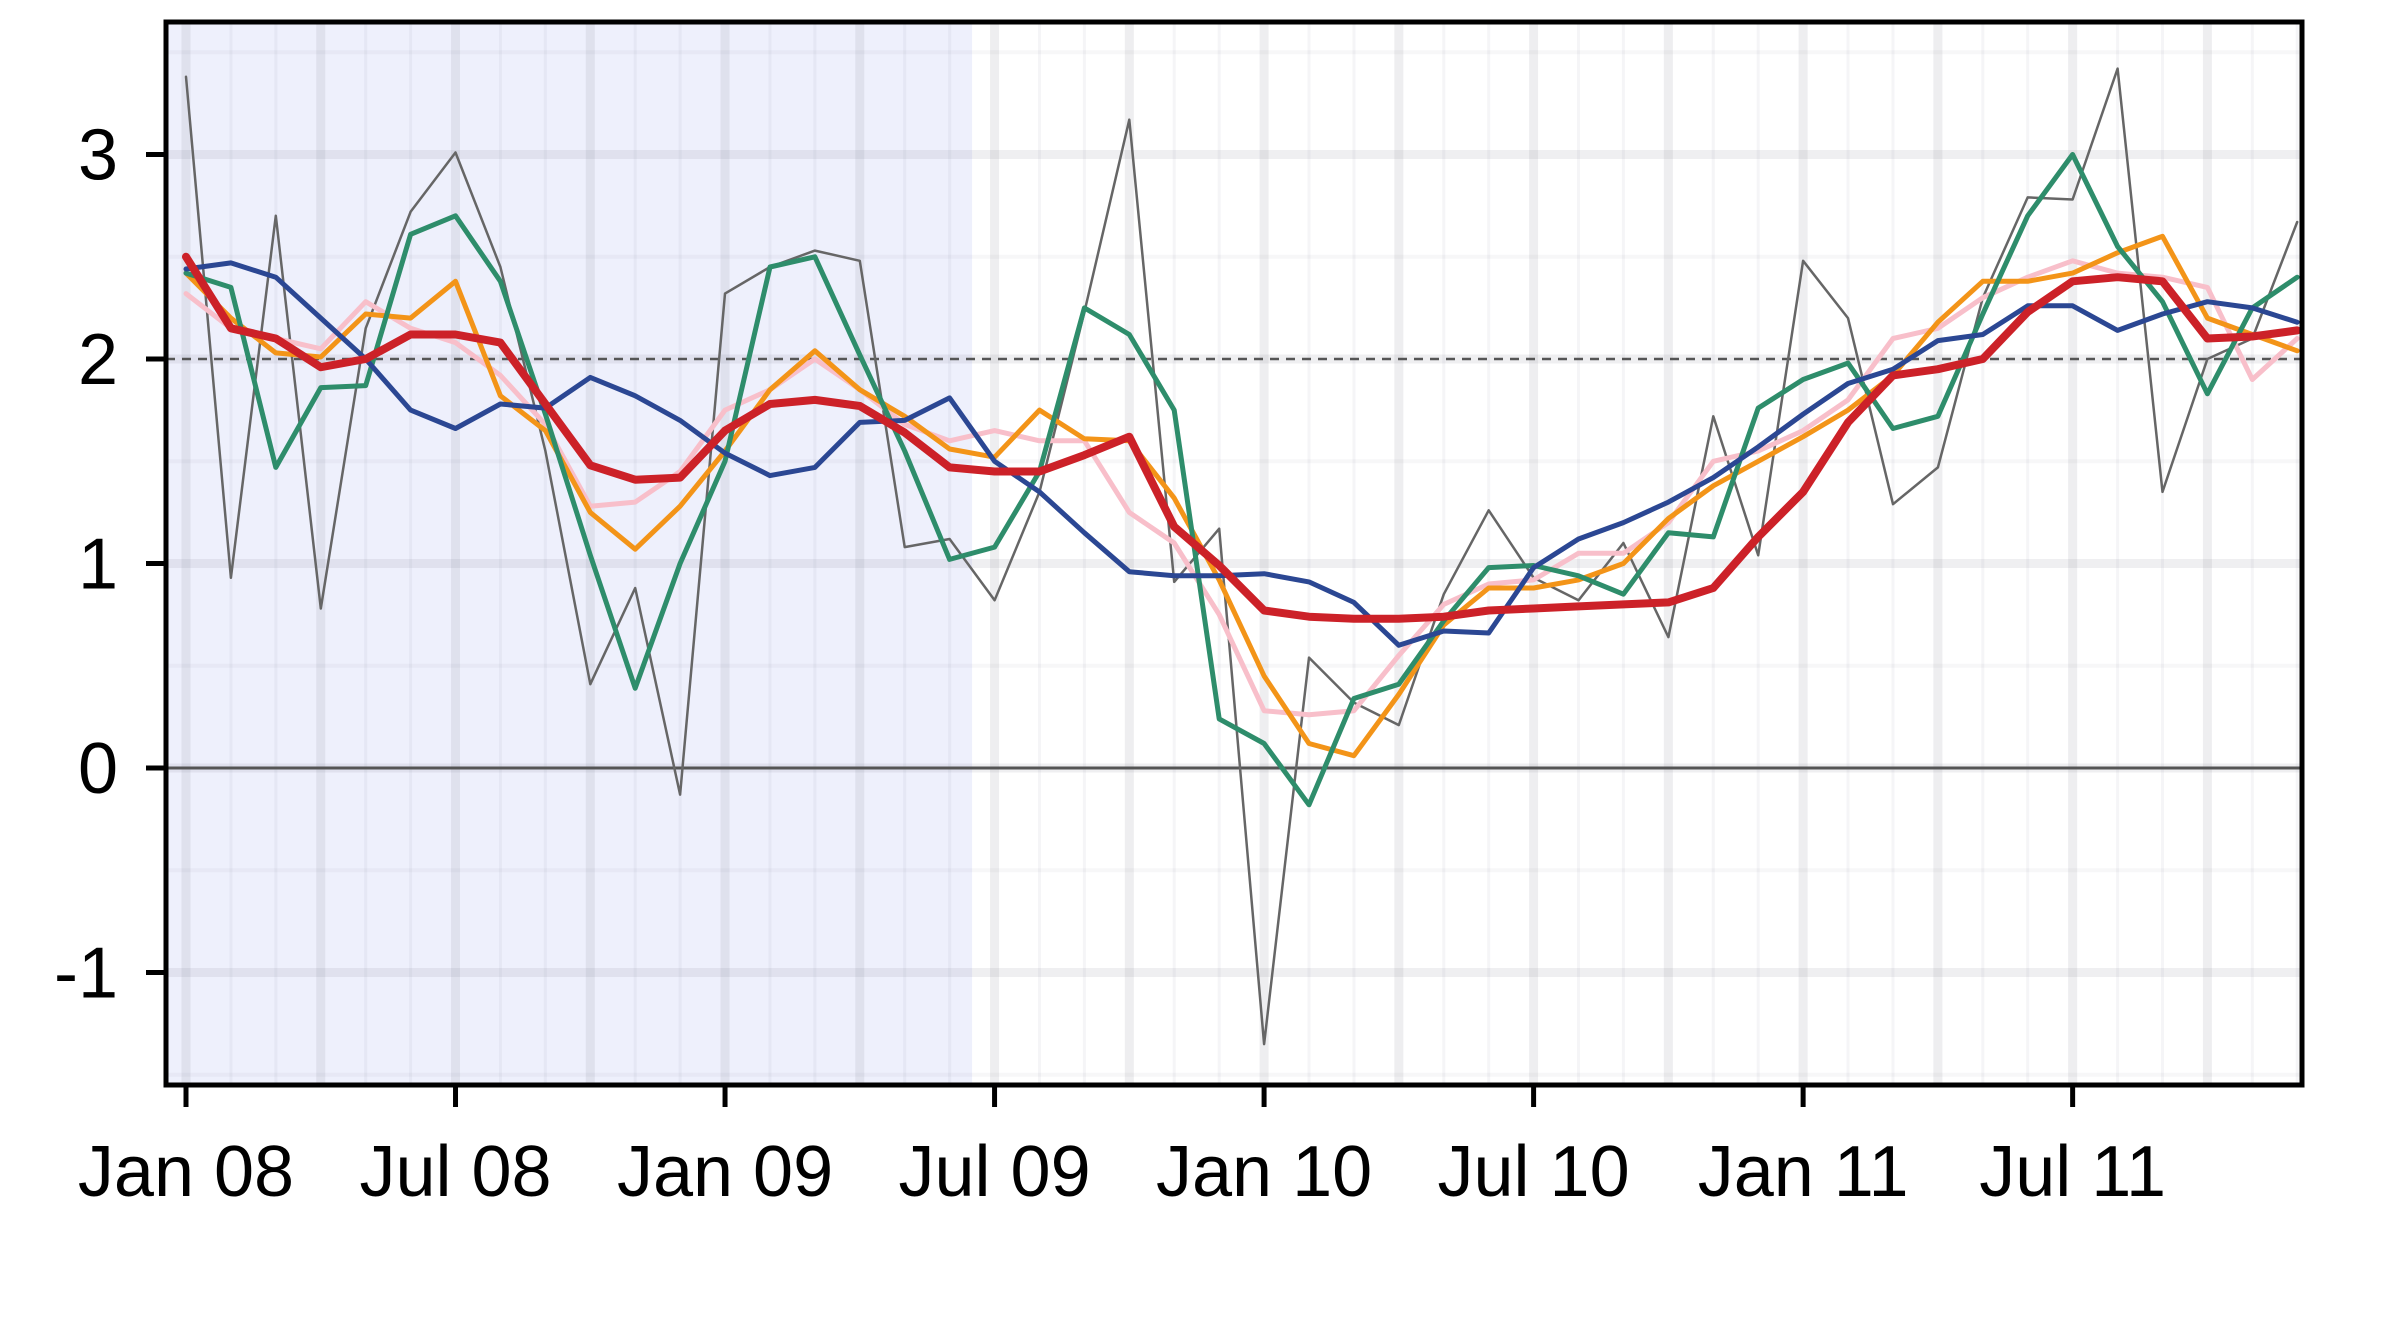  I want to click on x-tick-label: Jul 08, so click(455, 1172).